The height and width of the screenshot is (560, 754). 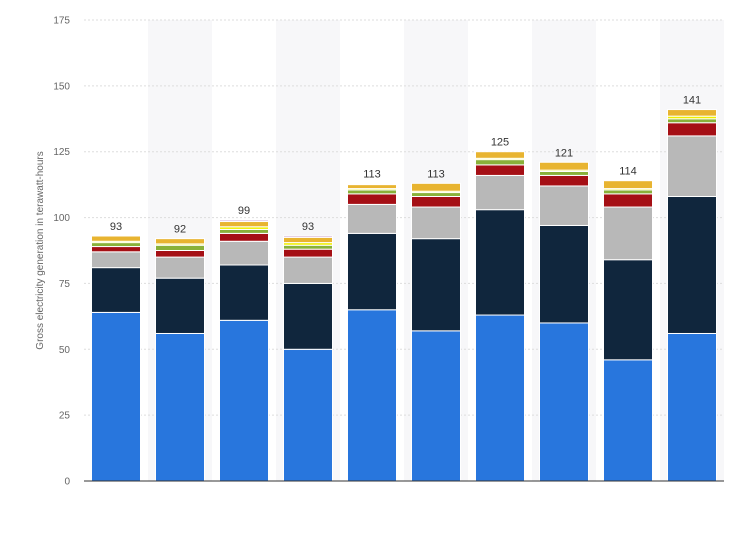 What do you see at coordinates (61, 86) in the screenshot?
I see `y-tick-label: 150` at bounding box center [61, 86].